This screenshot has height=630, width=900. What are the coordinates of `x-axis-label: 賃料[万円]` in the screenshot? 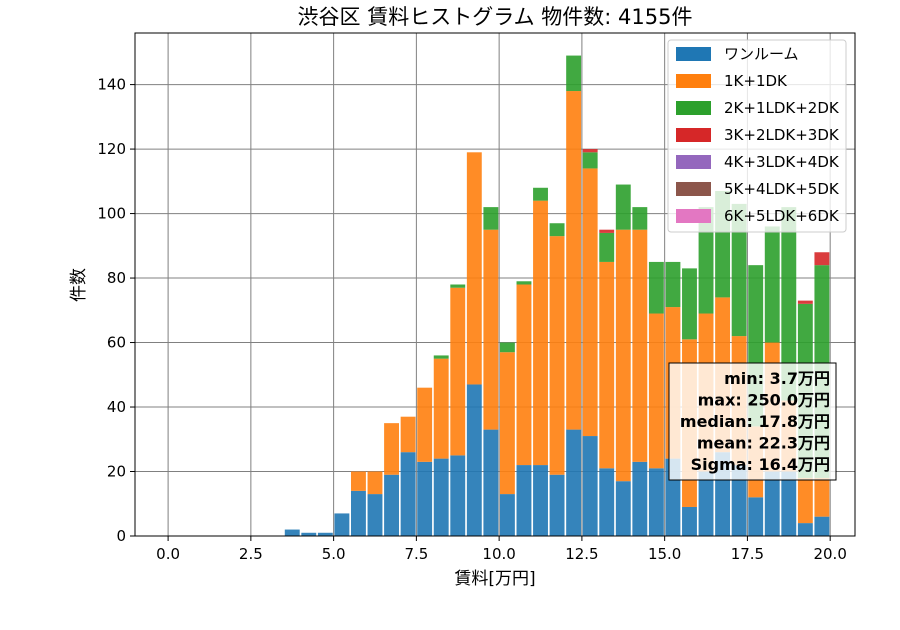 It's located at (494, 579).